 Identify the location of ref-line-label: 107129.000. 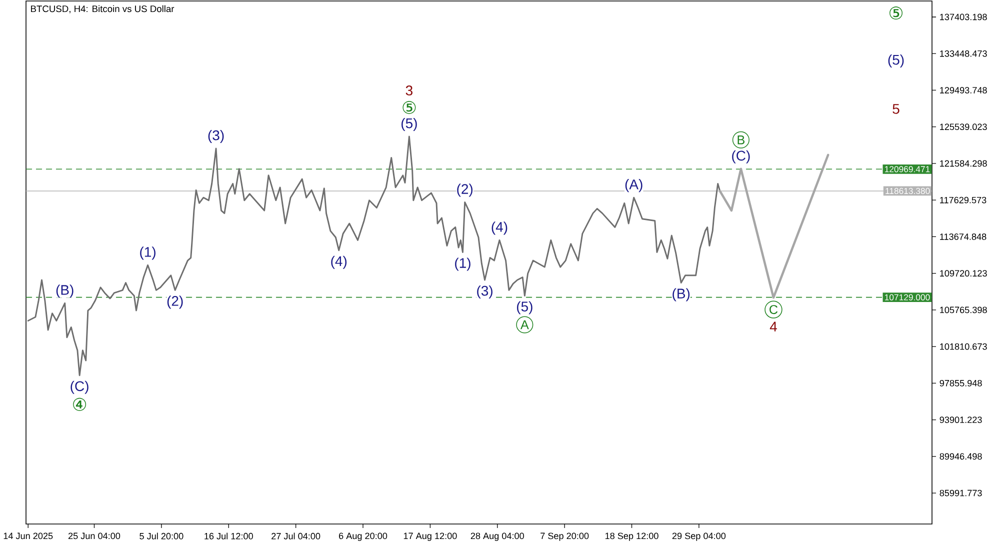
(907, 297).